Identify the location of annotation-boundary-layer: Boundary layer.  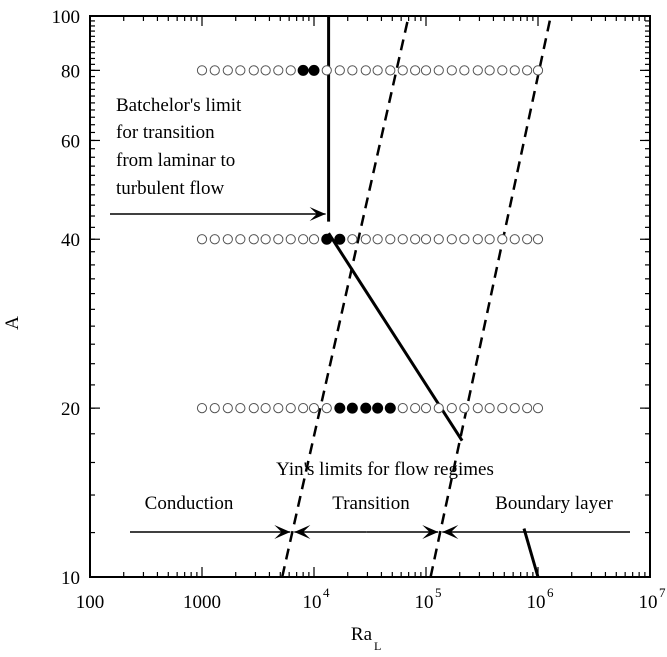
(554, 503).